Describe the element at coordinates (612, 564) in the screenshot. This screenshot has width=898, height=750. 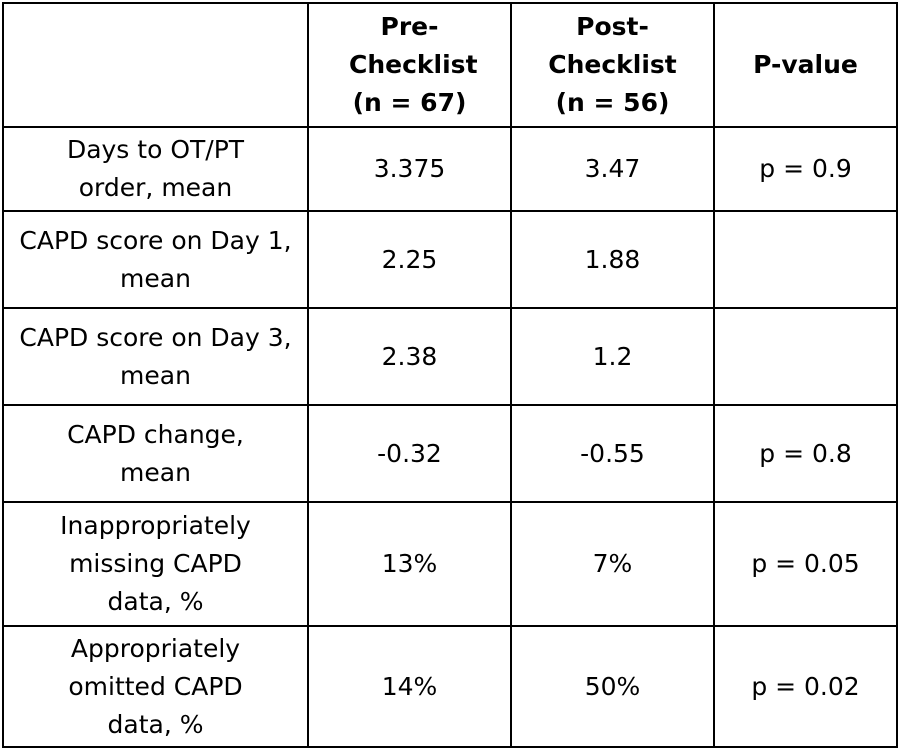
I see `post-checklist-value: 7%` at that location.